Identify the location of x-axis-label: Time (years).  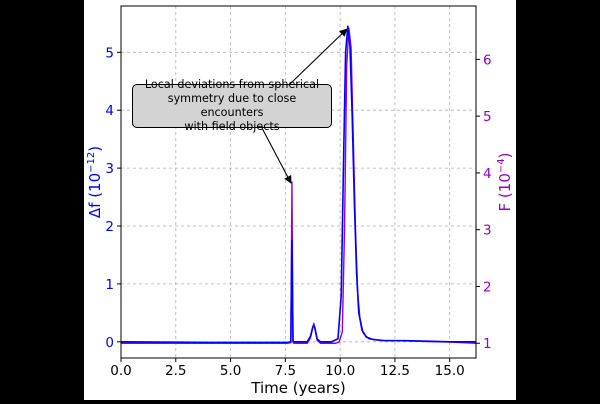
(297, 388).